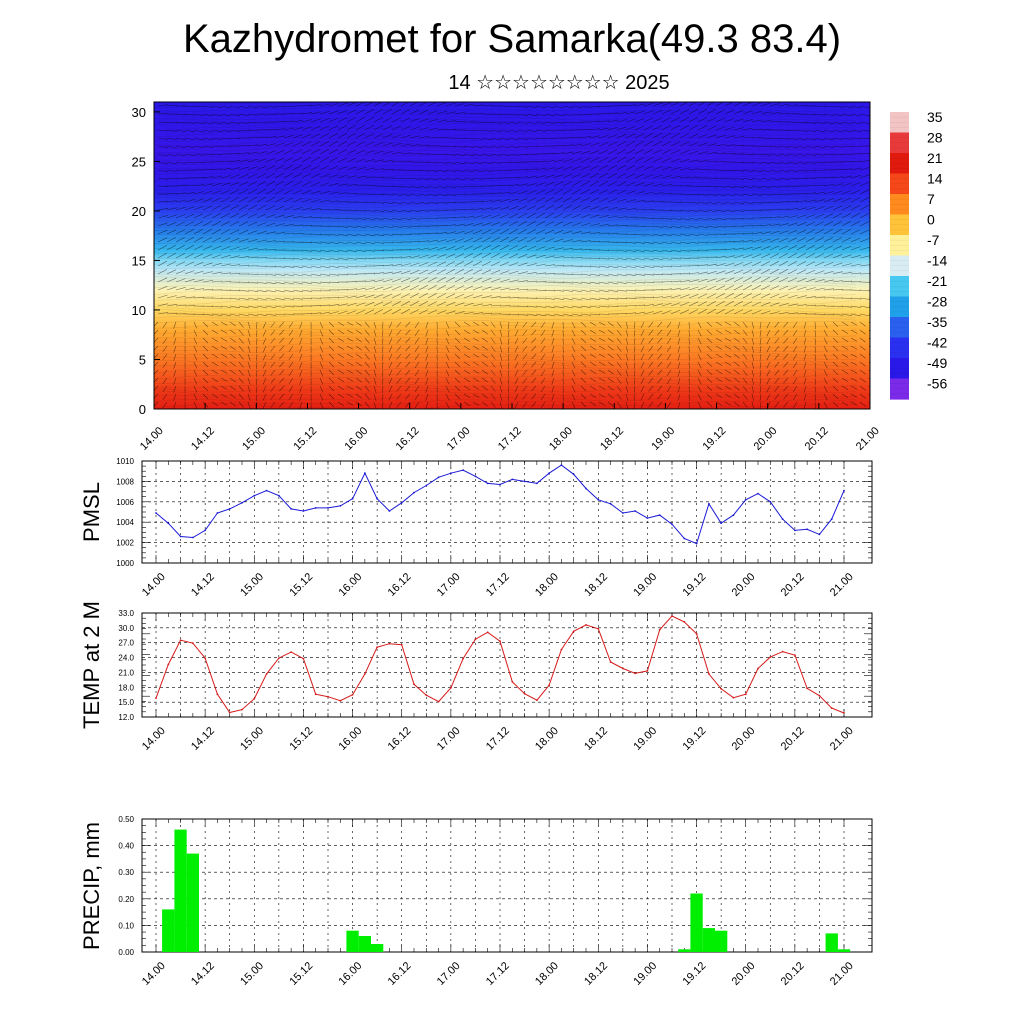 The width and height of the screenshot is (1024, 1024). What do you see at coordinates (126, 702) in the screenshot?
I see `y-tick-label: 15.0` at bounding box center [126, 702].